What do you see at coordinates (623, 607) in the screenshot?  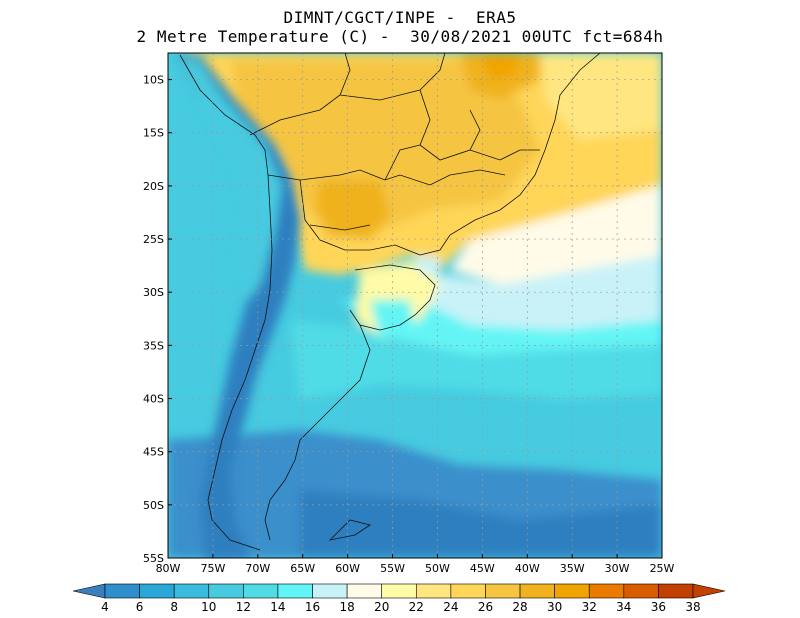 I see `colorbar-label: 34` at bounding box center [623, 607].